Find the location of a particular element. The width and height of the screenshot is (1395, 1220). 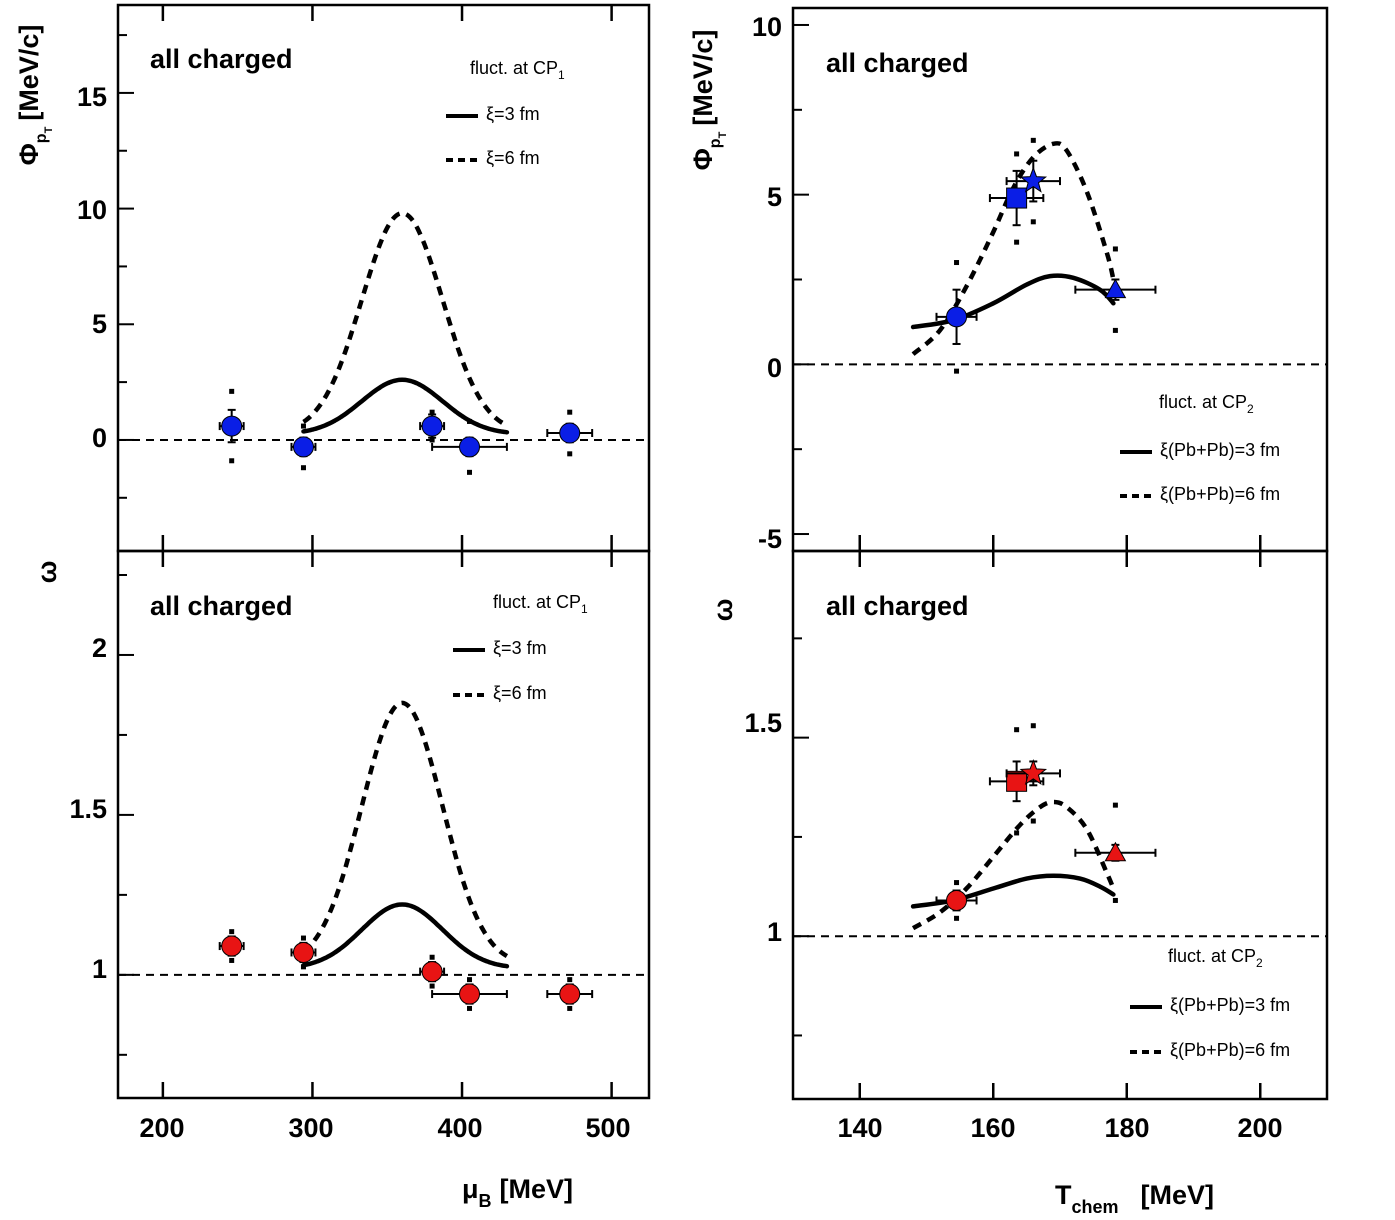

x-axis-label: Tchem [MeV] is located at coordinates (1134, 1198).